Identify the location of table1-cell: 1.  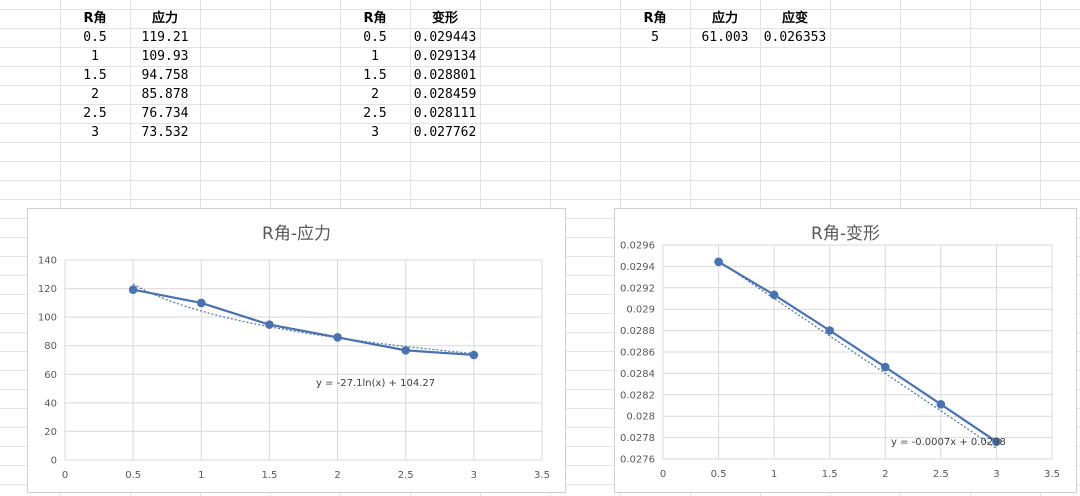
(95, 56).